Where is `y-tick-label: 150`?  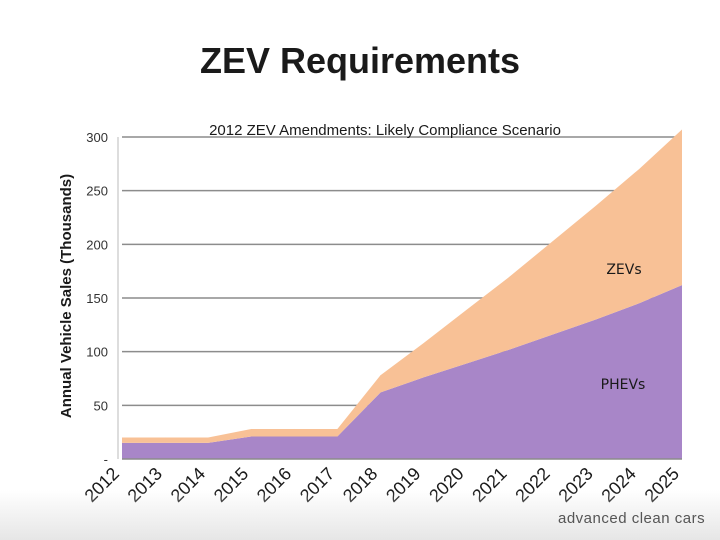
y-tick-label: 150 is located at coordinates (97, 298).